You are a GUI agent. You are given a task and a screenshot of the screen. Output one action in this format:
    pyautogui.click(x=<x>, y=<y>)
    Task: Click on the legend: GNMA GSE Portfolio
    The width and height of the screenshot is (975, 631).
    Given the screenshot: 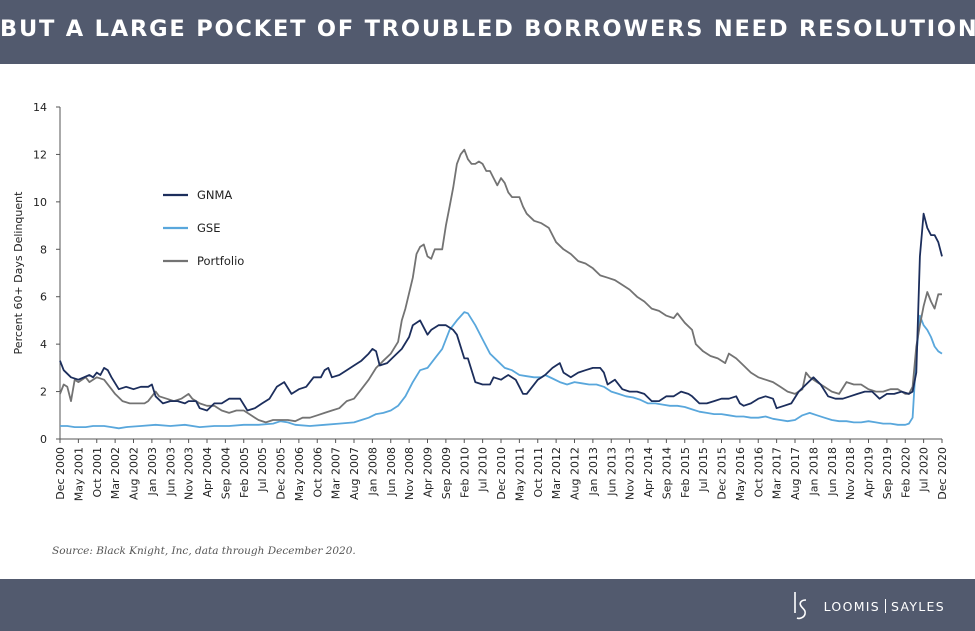 What is the action you would take?
    pyautogui.click(x=203, y=228)
    